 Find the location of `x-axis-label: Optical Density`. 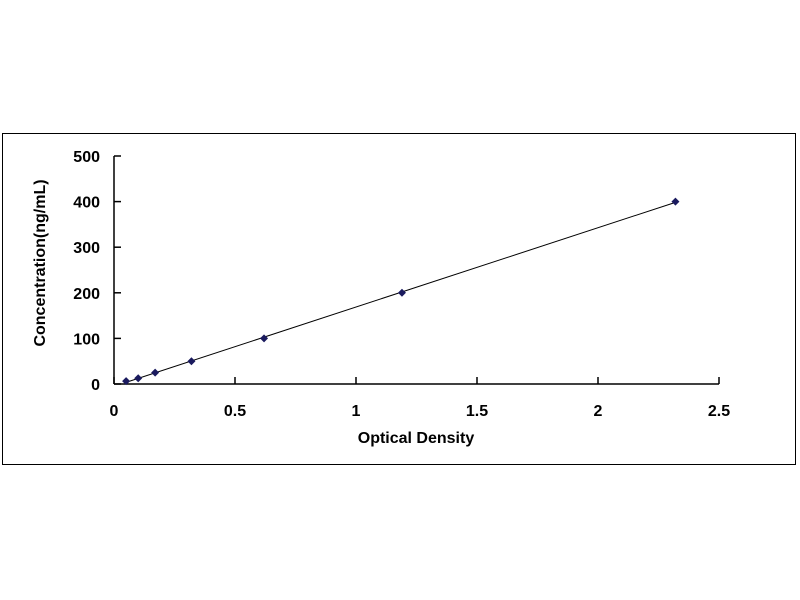

x-axis-label: Optical Density is located at coordinates (416, 438).